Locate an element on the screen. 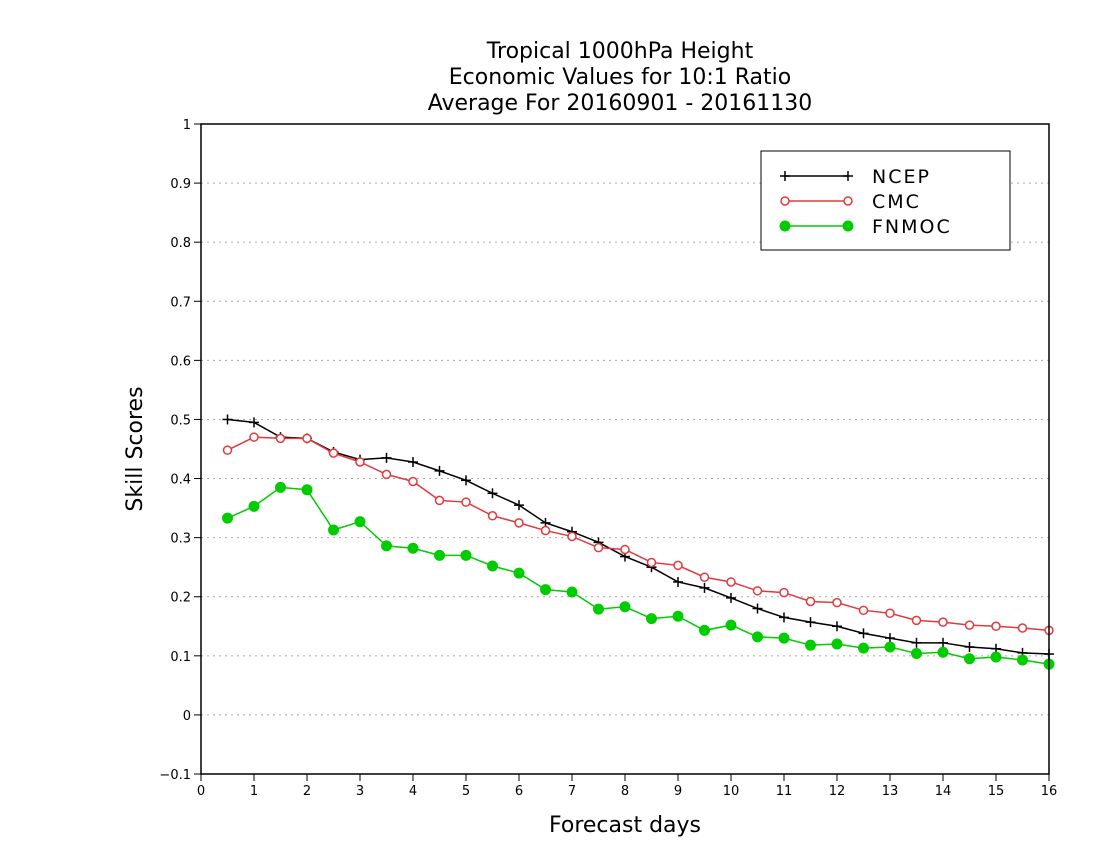  x-tick-label: 14 is located at coordinates (943, 791).